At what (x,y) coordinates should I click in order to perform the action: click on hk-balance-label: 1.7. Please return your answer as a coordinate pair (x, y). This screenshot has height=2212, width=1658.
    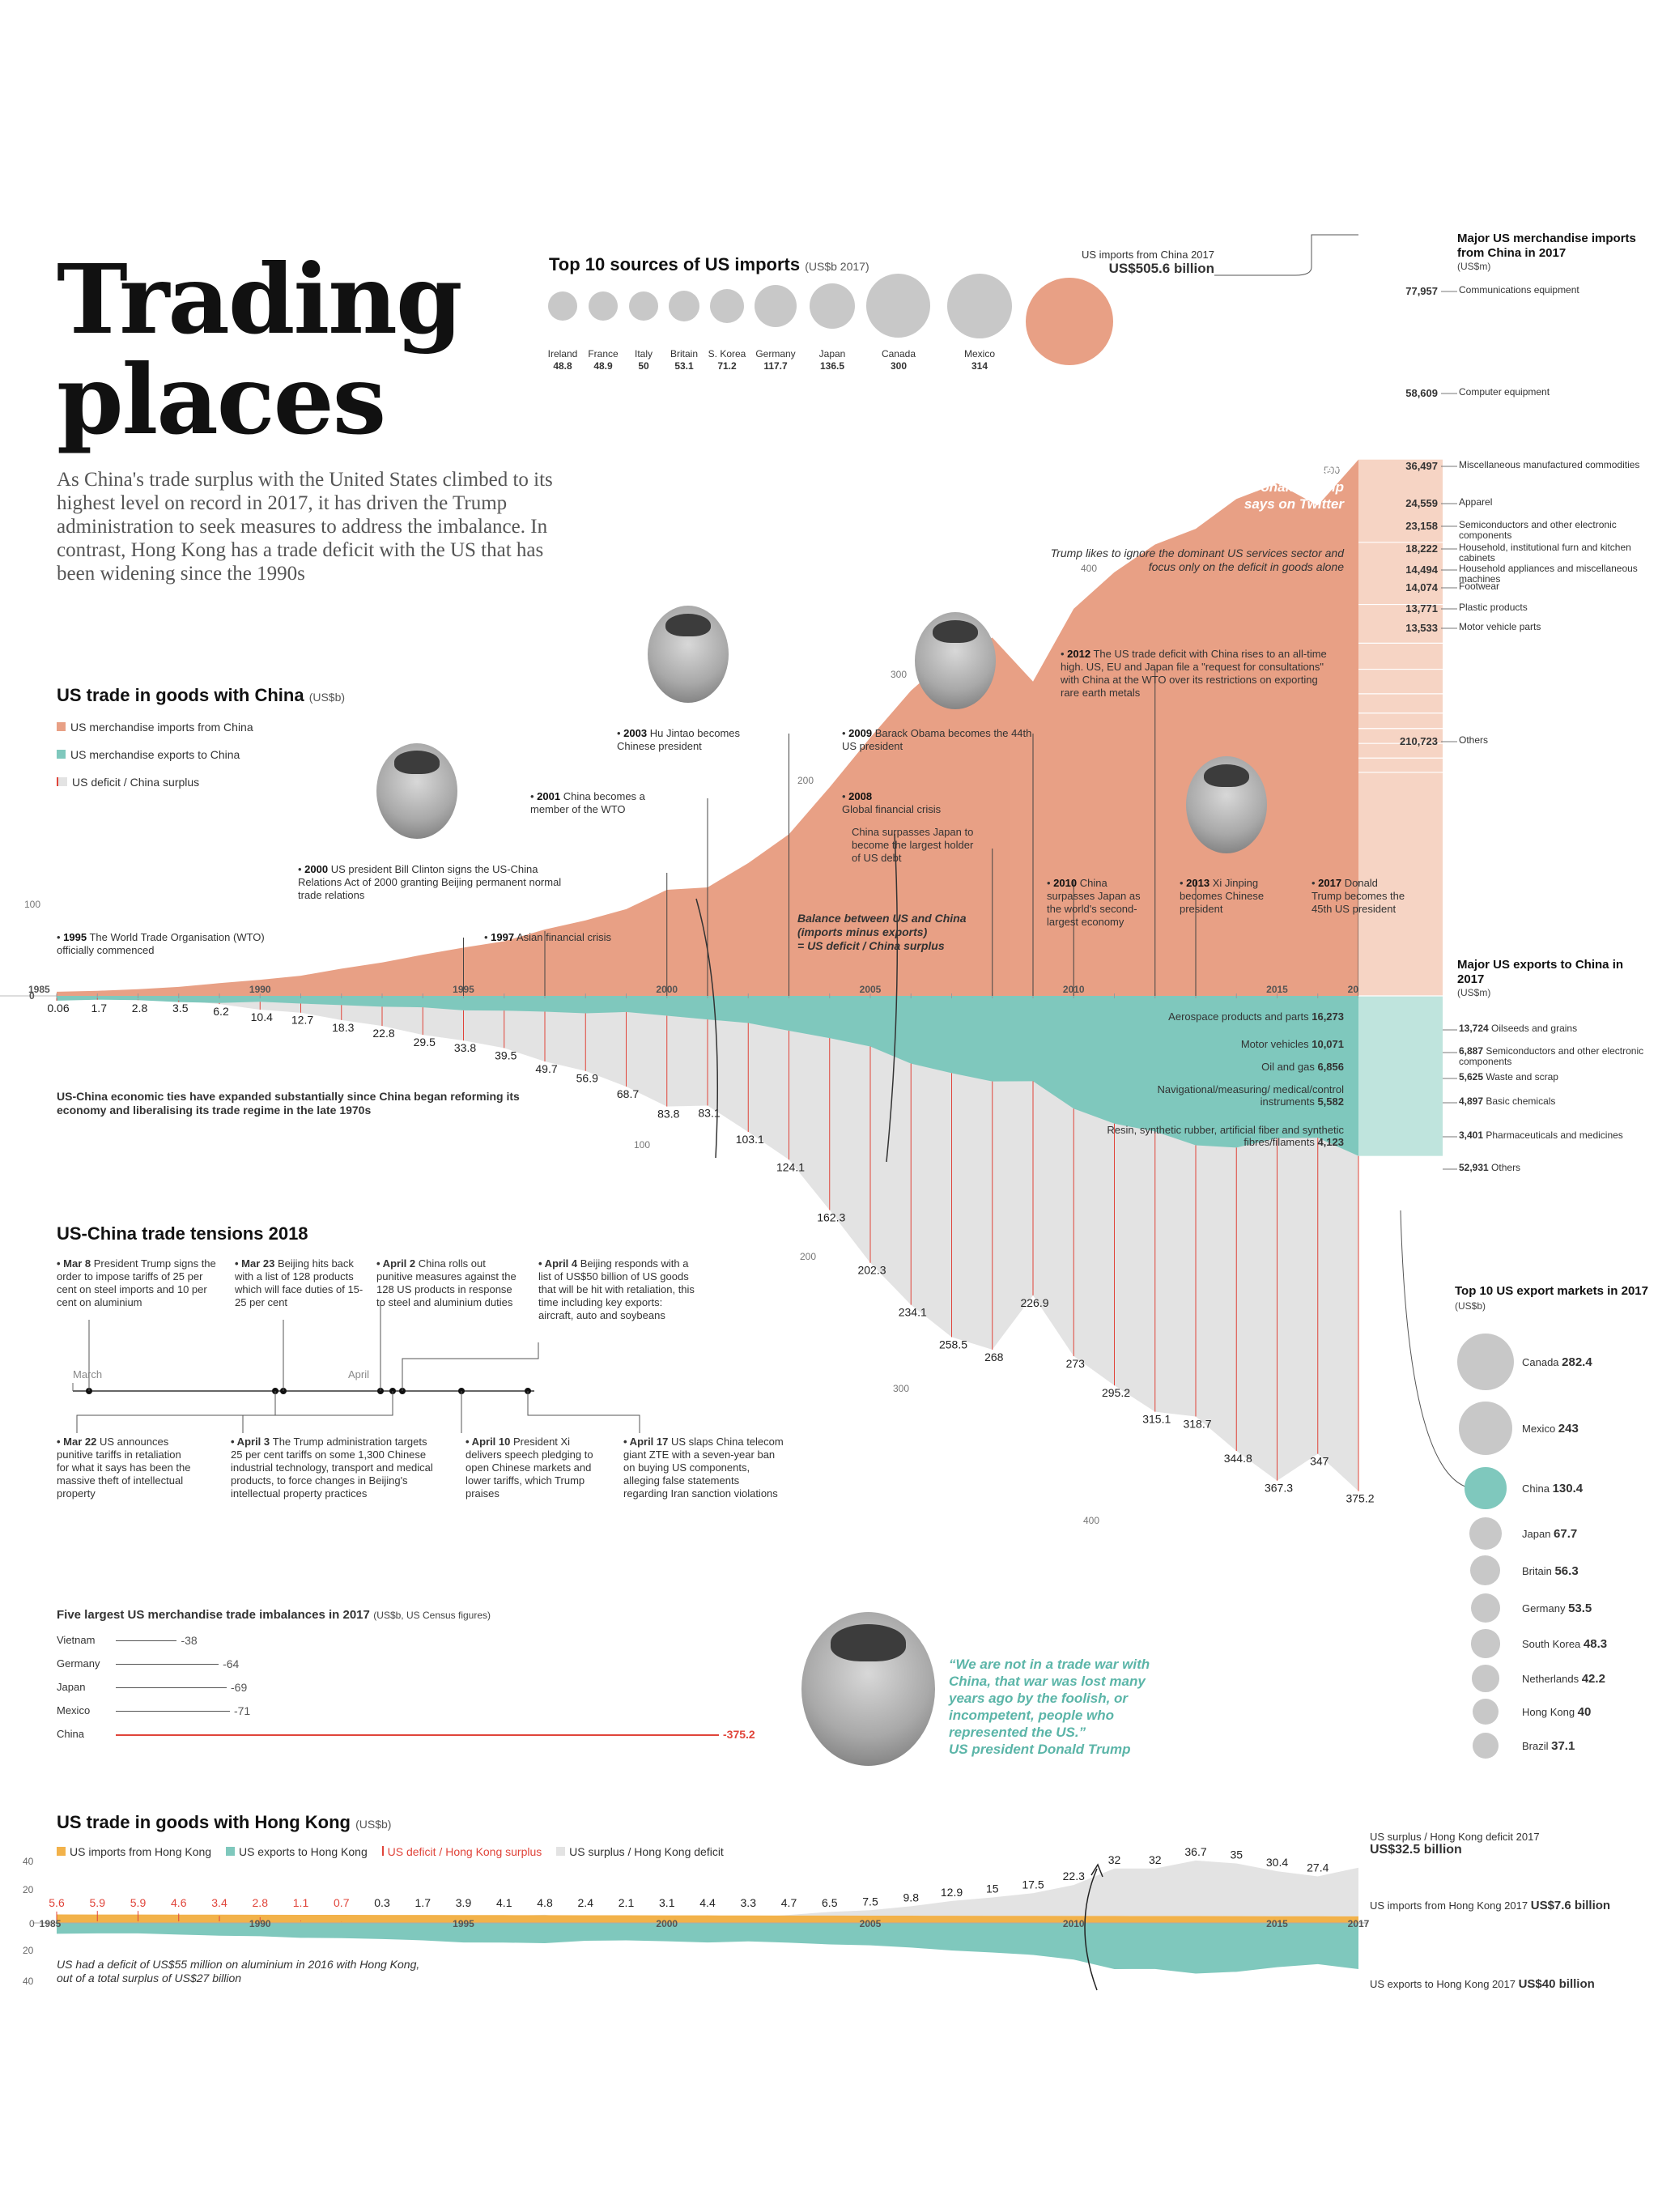
    Looking at the image, I should click on (423, 1903).